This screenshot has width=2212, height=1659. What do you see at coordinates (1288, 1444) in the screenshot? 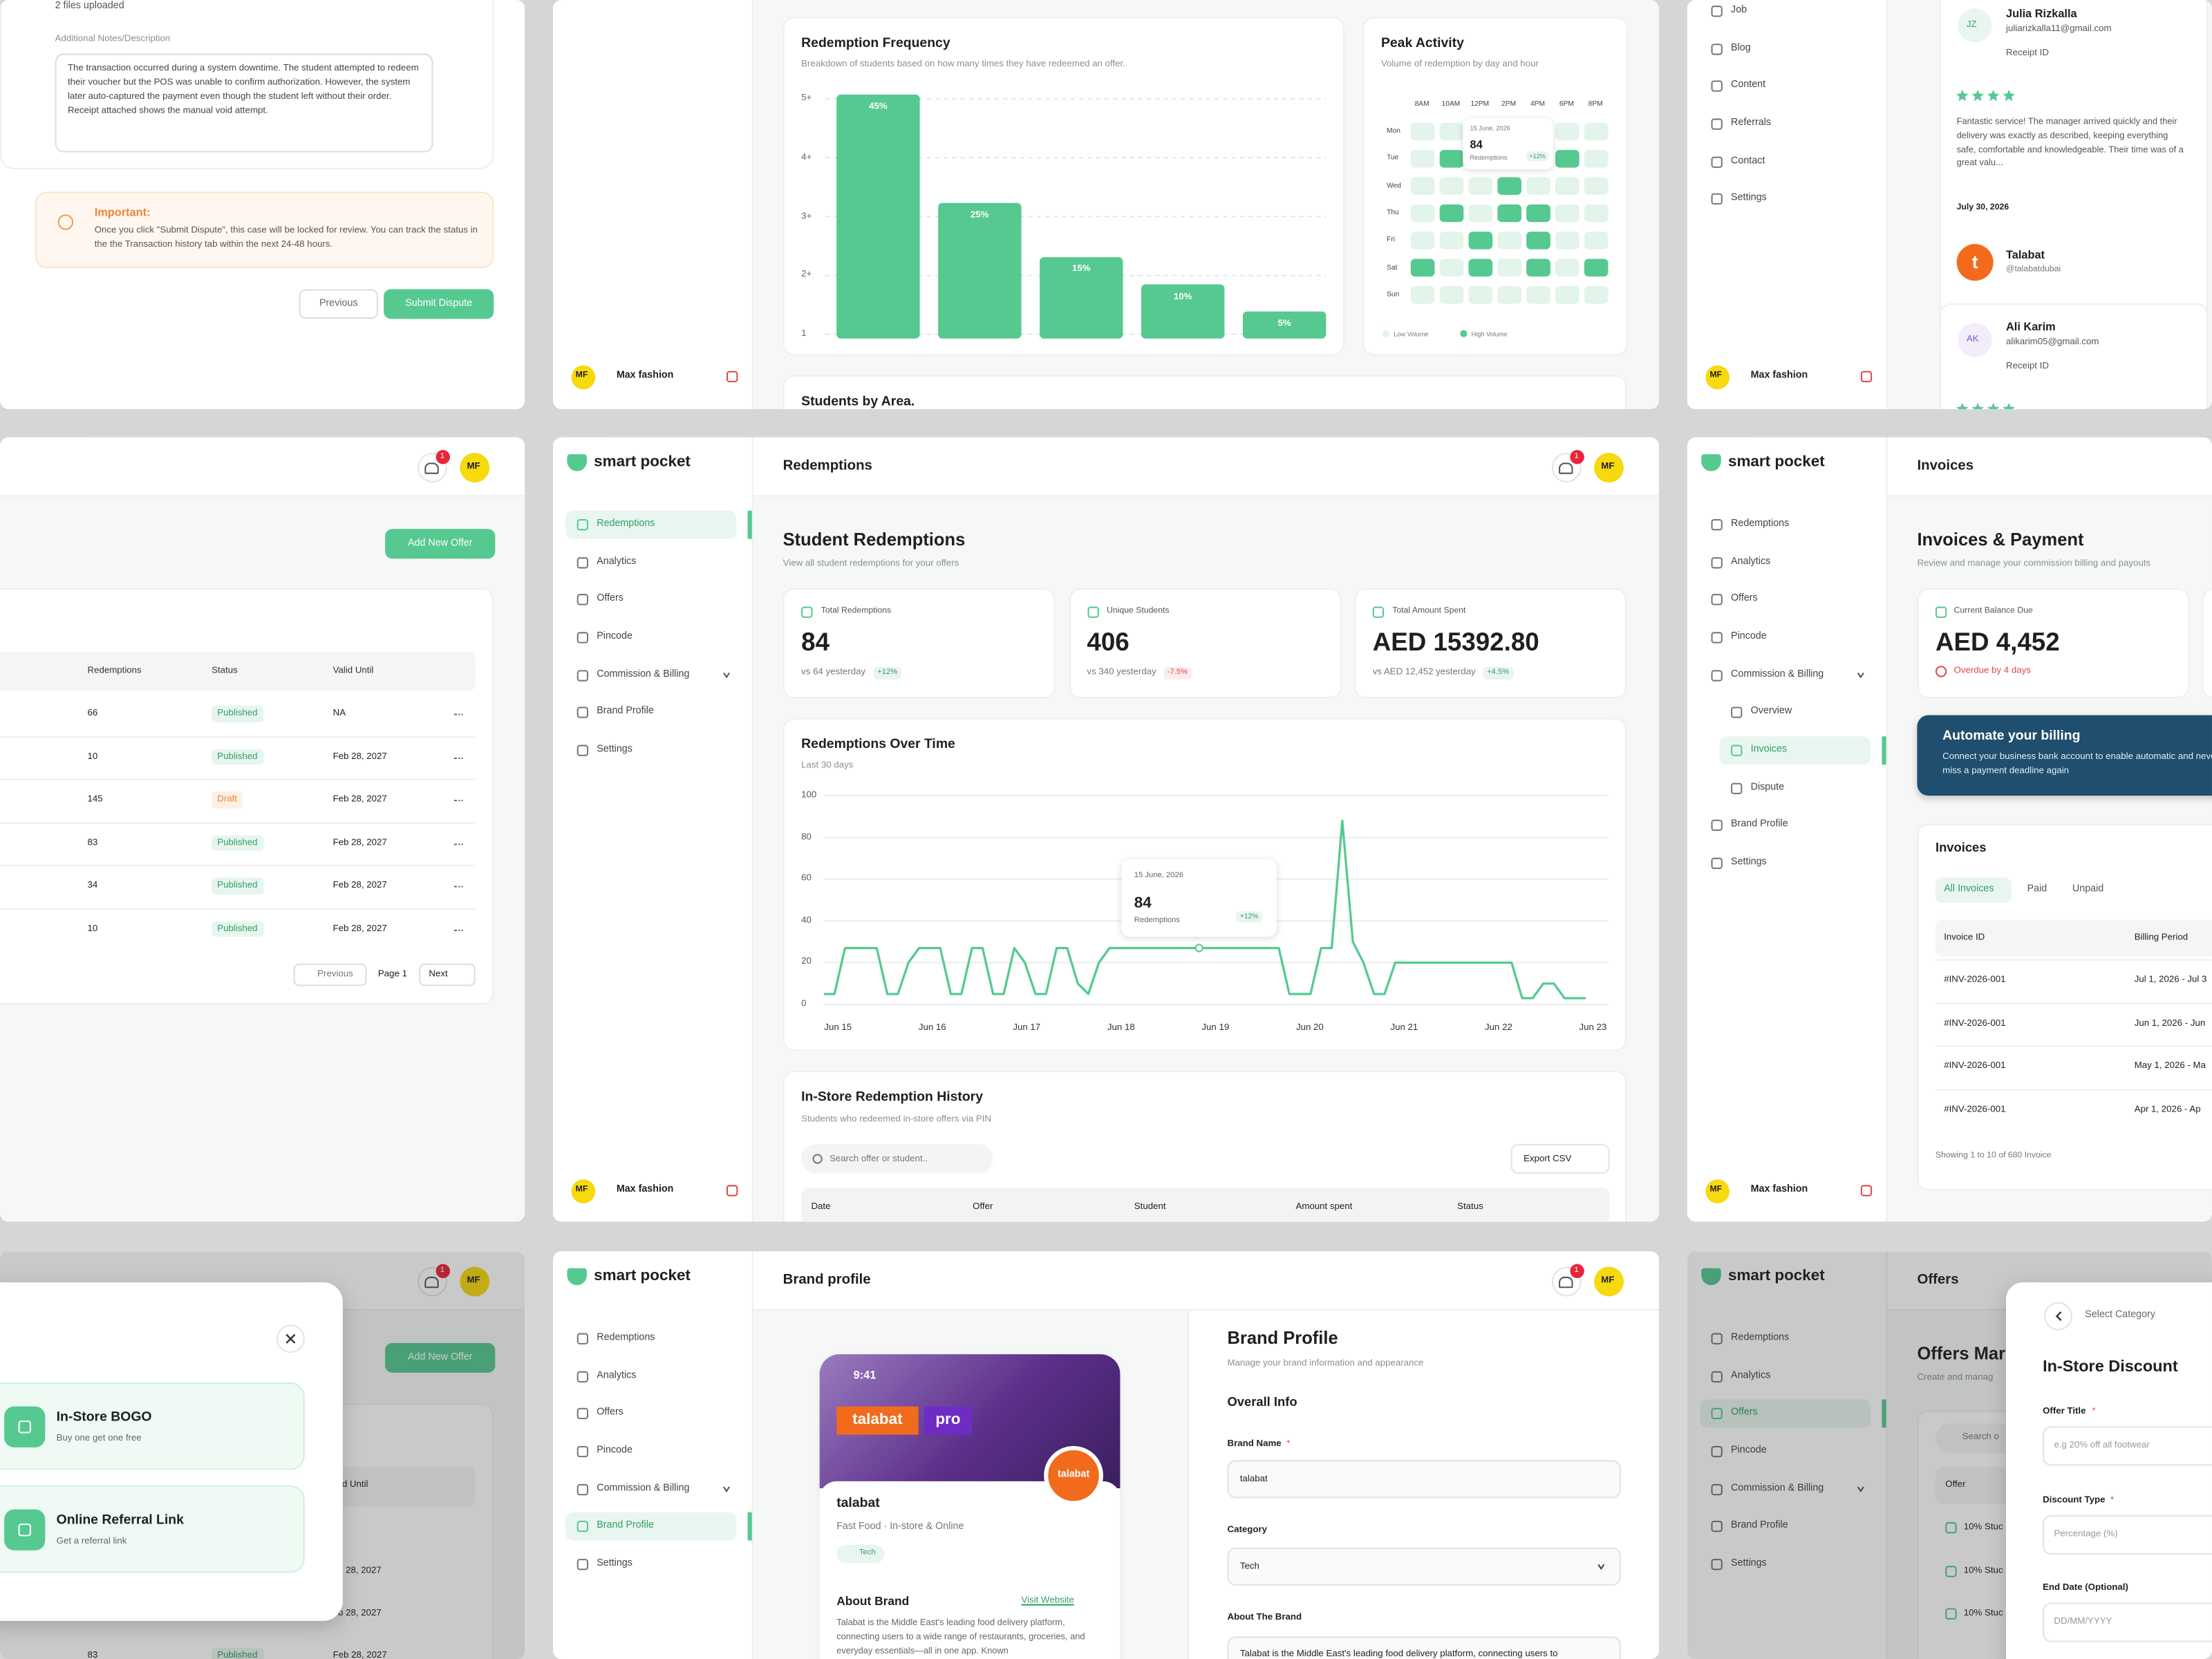
I see `required-mark: *` at bounding box center [1288, 1444].